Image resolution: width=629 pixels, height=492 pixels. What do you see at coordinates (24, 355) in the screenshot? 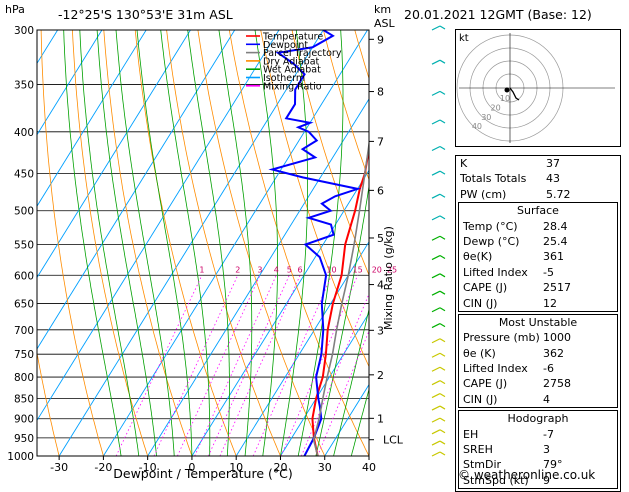
I see `pressure-tick-label: 750` at bounding box center [24, 355].